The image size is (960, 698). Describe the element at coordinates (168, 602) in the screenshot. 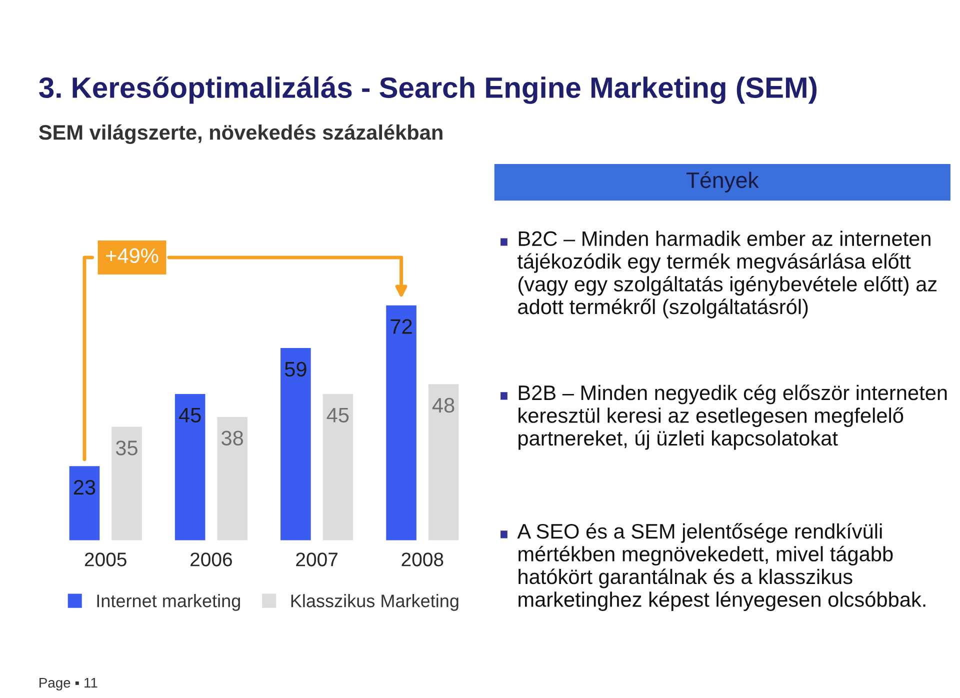

I see `legend-label: Internet marketing` at that location.